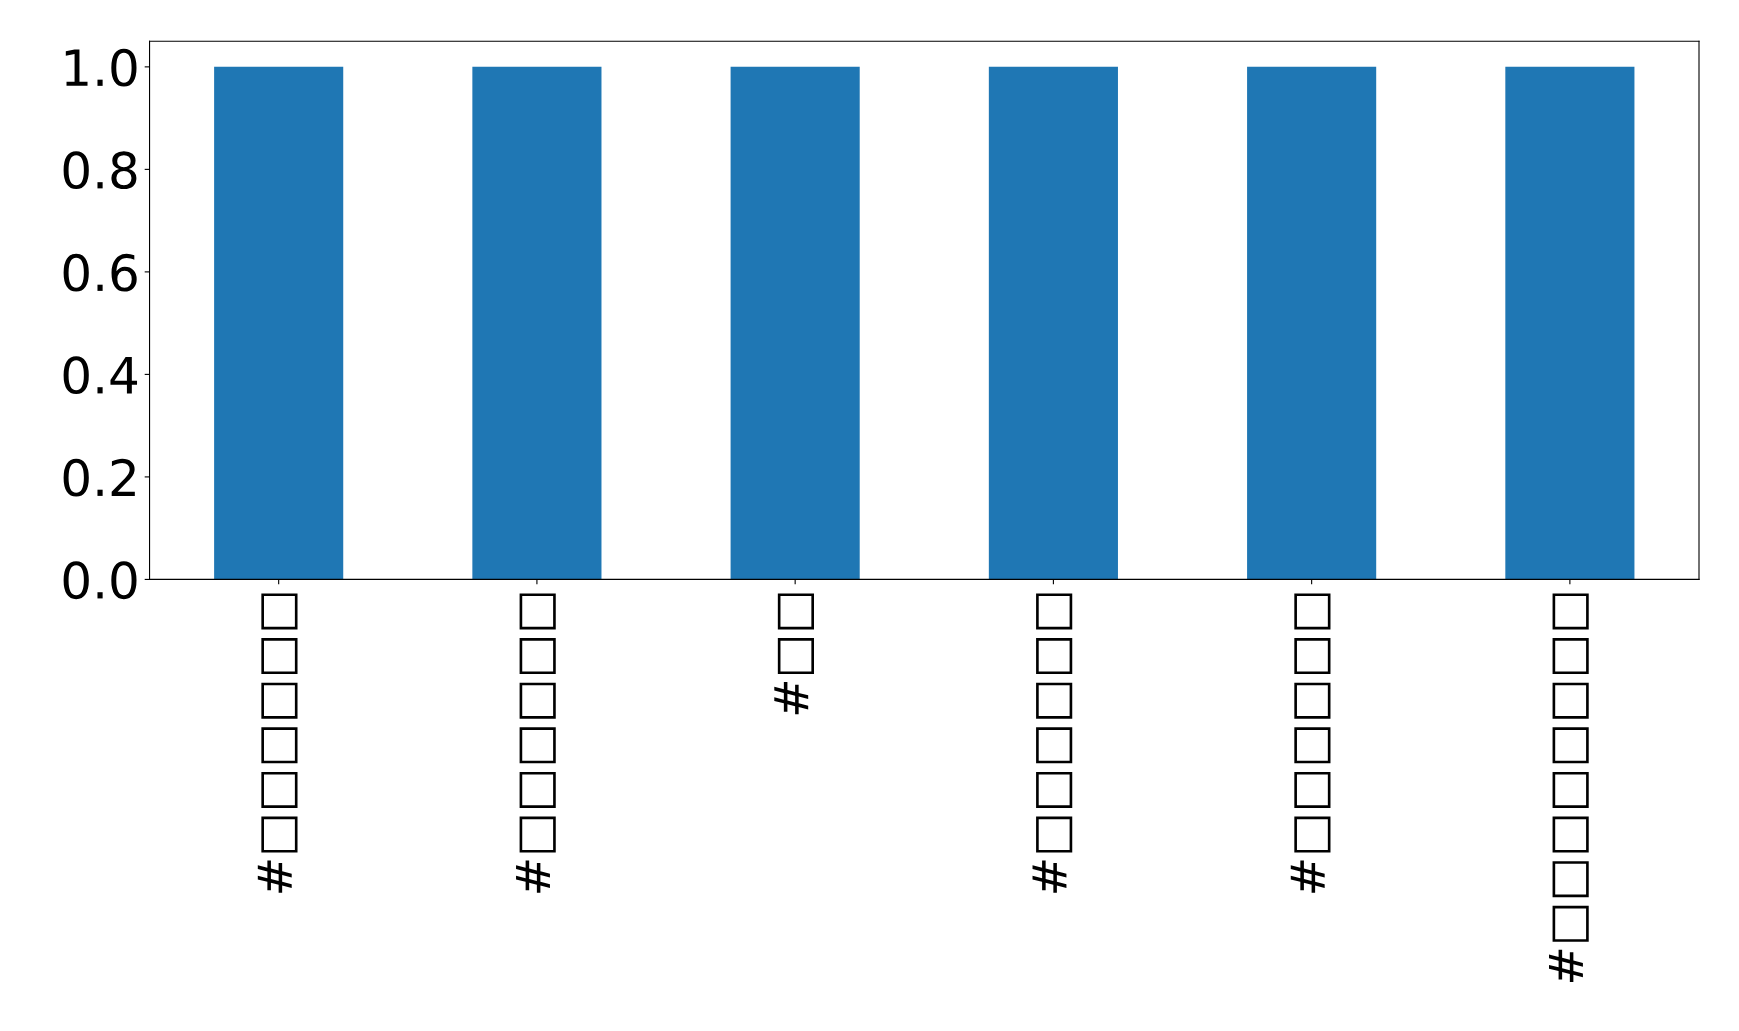 The width and height of the screenshot is (1739, 1031). I want to click on y-tick-label: 0.6, so click(100, 272).